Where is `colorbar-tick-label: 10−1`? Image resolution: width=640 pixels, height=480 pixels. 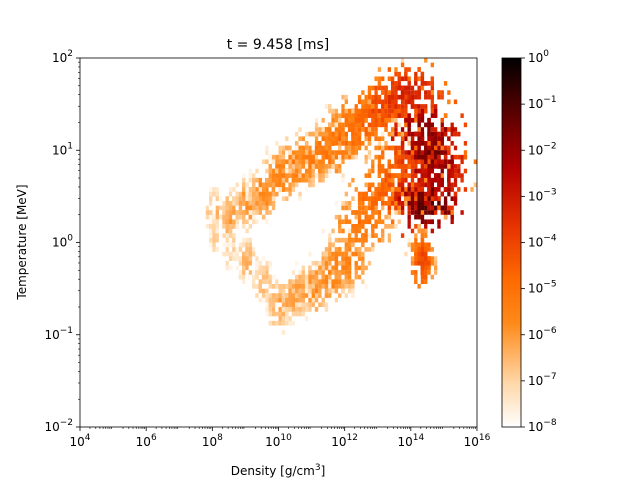
colorbar-tick-label: 10−1 is located at coordinates (542, 103).